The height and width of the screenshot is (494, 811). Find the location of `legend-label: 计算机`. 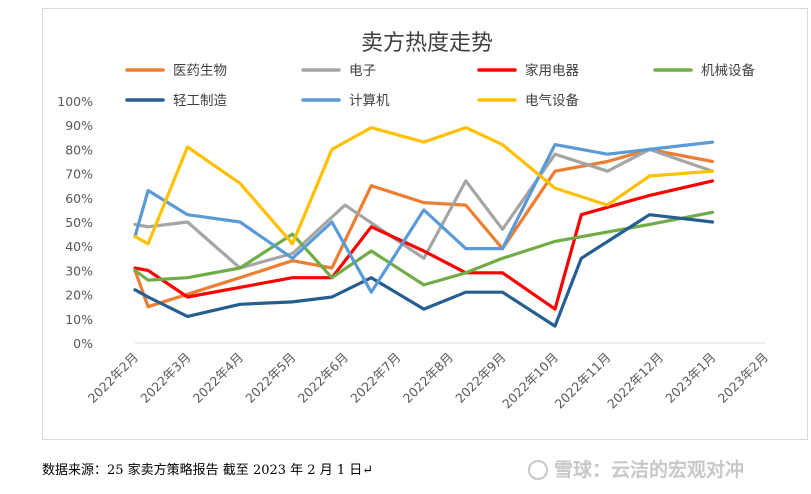

legend-label: 计算机 is located at coordinates (369, 101).